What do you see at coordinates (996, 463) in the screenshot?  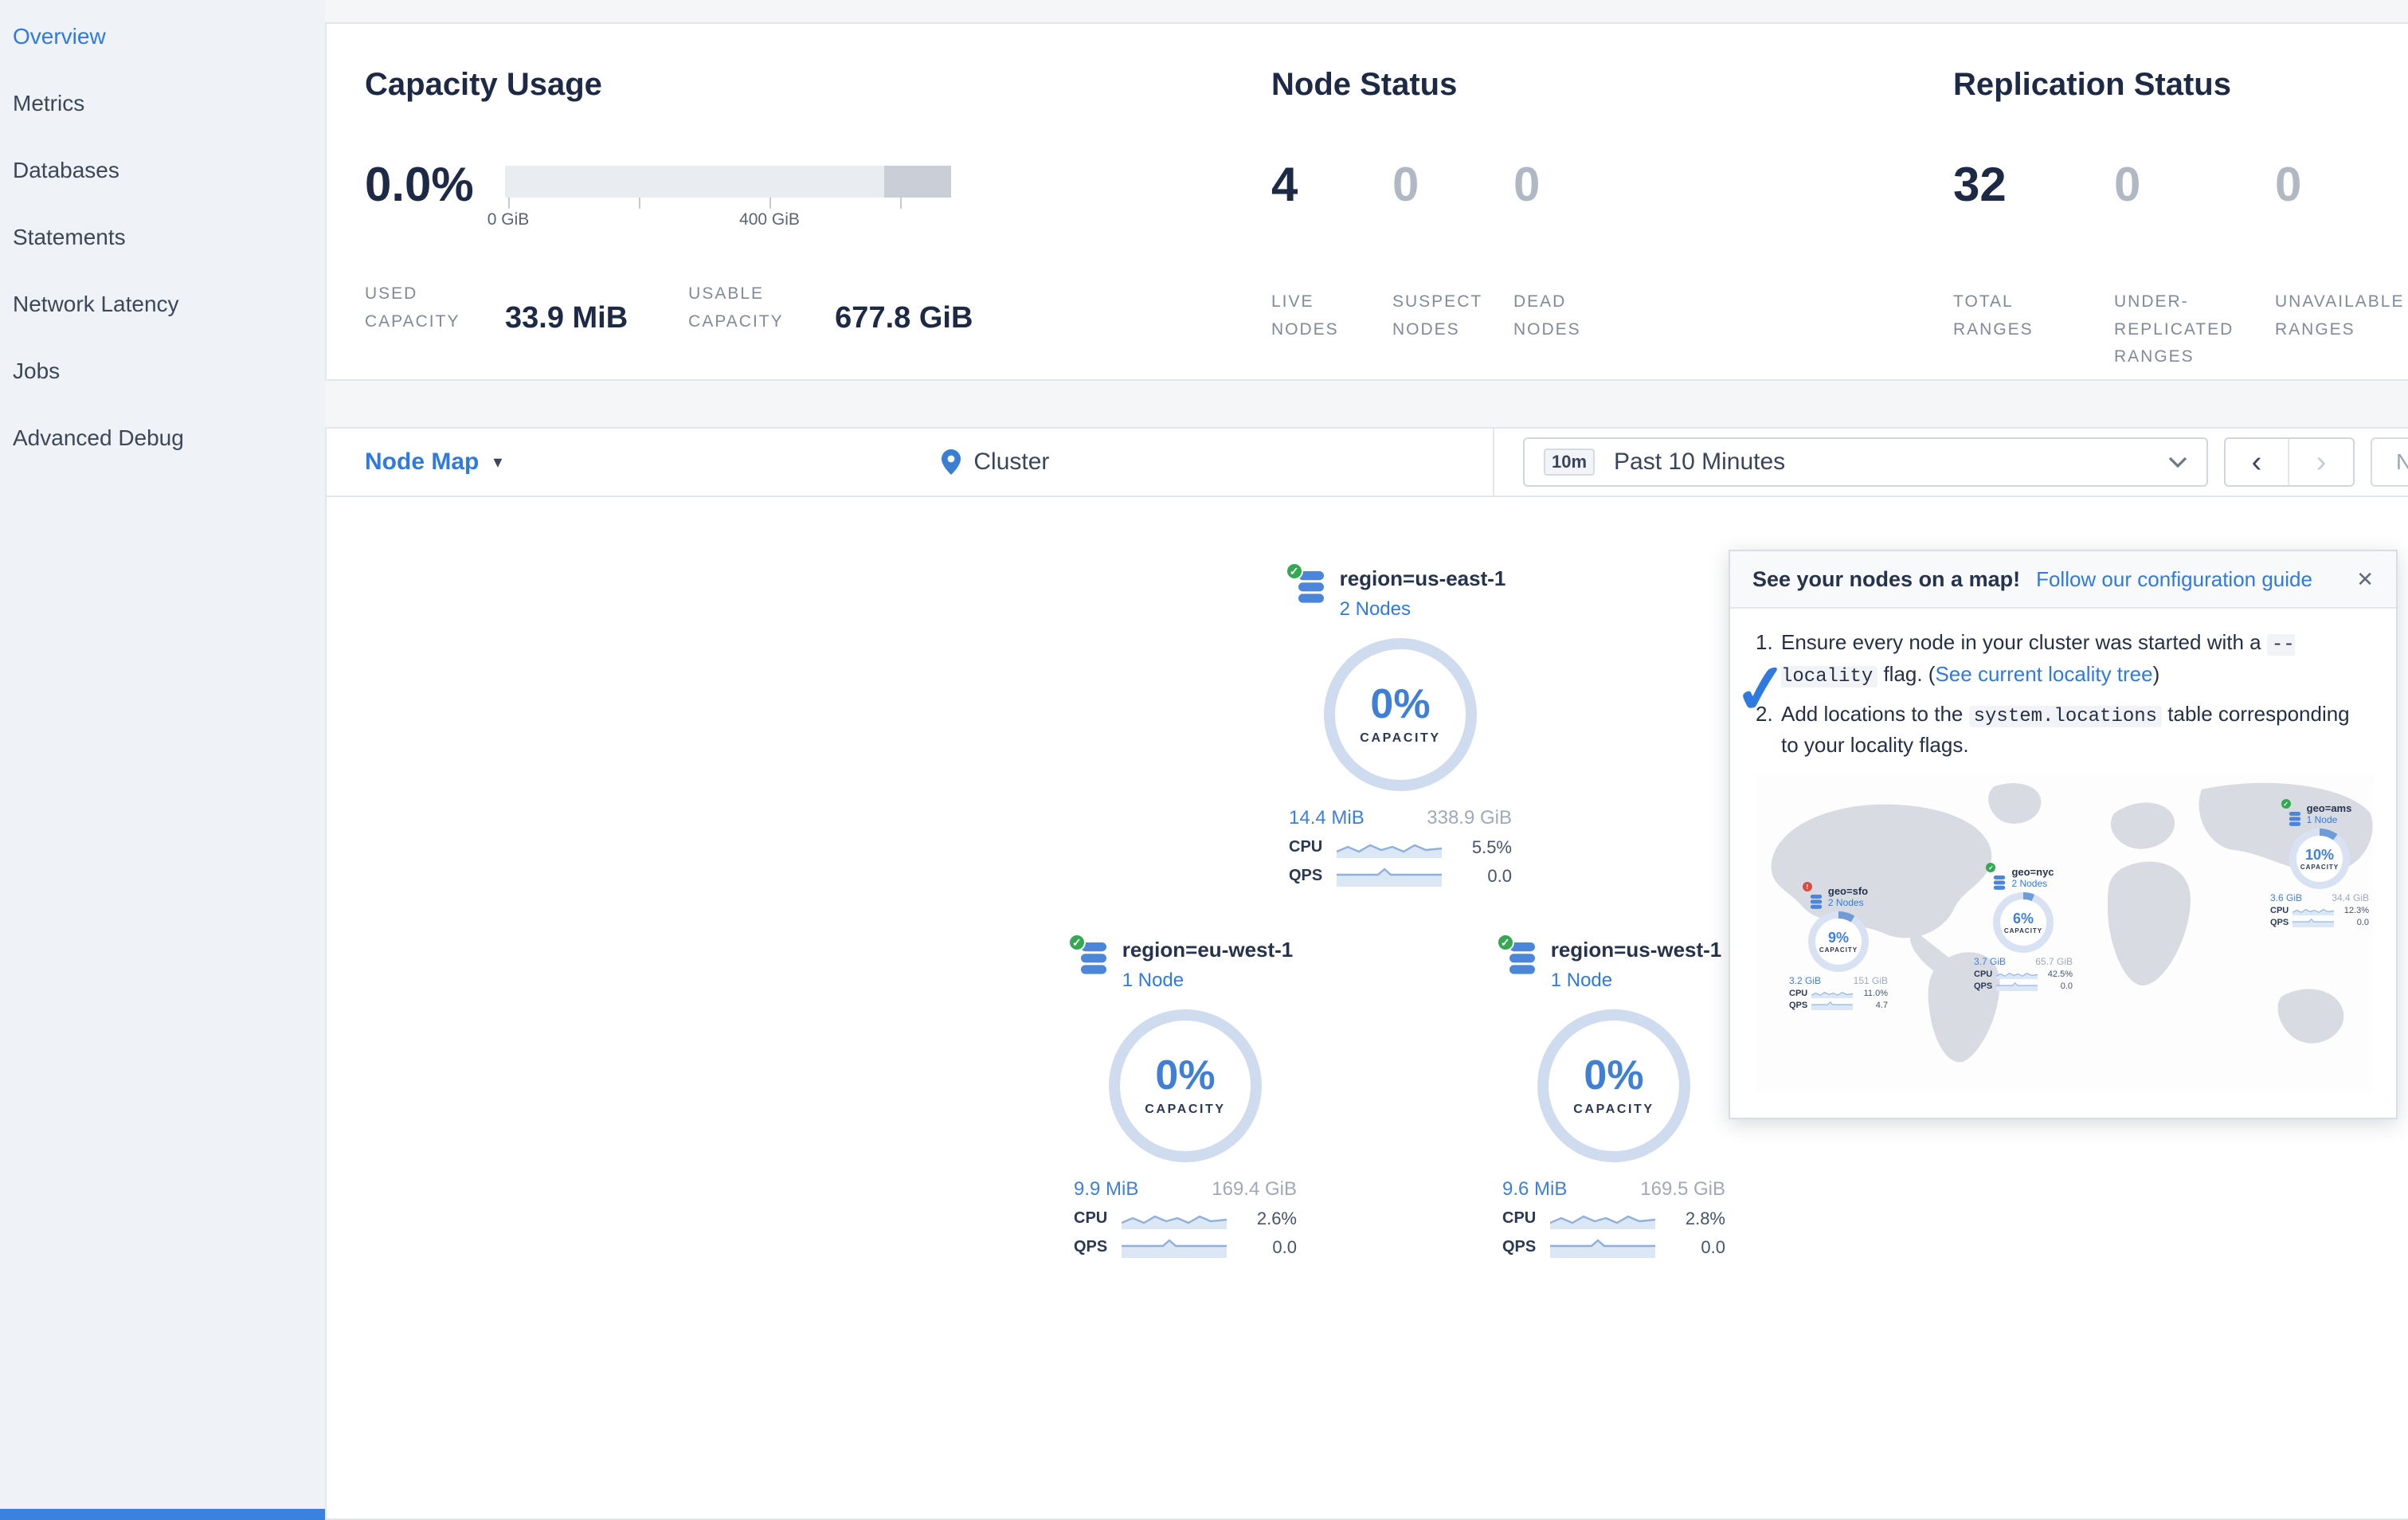 I see `breadcrumb: Cluster` at bounding box center [996, 463].